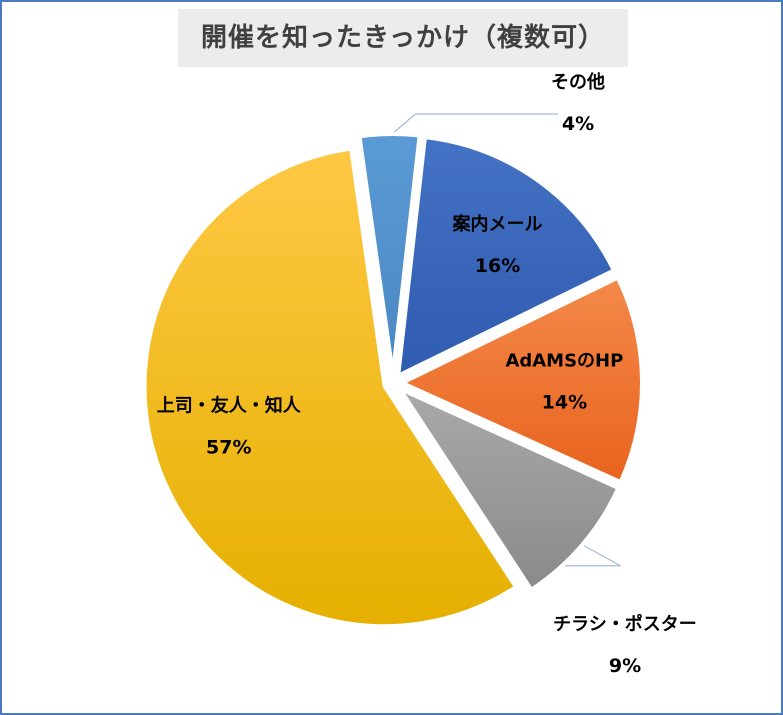 This screenshot has width=783, height=715. I want to click on slice-label: 上司・友人・知人, so click(229, 405).